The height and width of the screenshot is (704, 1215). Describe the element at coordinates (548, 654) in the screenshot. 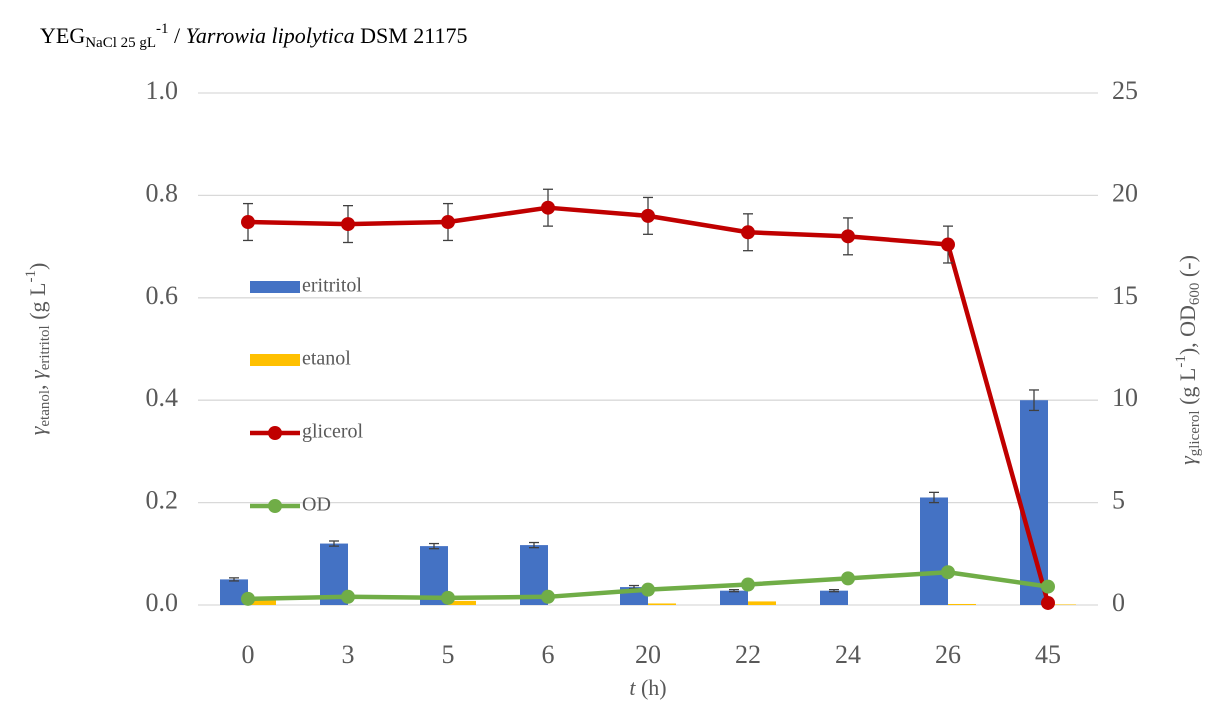

I see `x-tick-label: 6` at that location.